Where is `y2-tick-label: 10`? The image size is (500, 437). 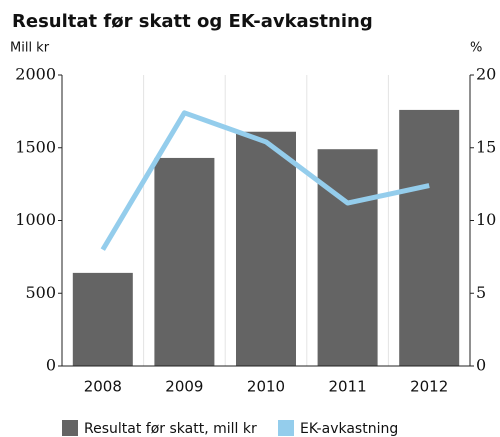 y2-tick-label: 10 is located at coordinates (486, 219).